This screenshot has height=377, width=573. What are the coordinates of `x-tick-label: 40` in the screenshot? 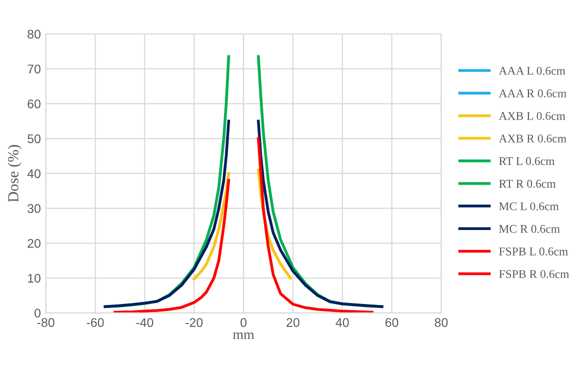 It's located at (342, 322).